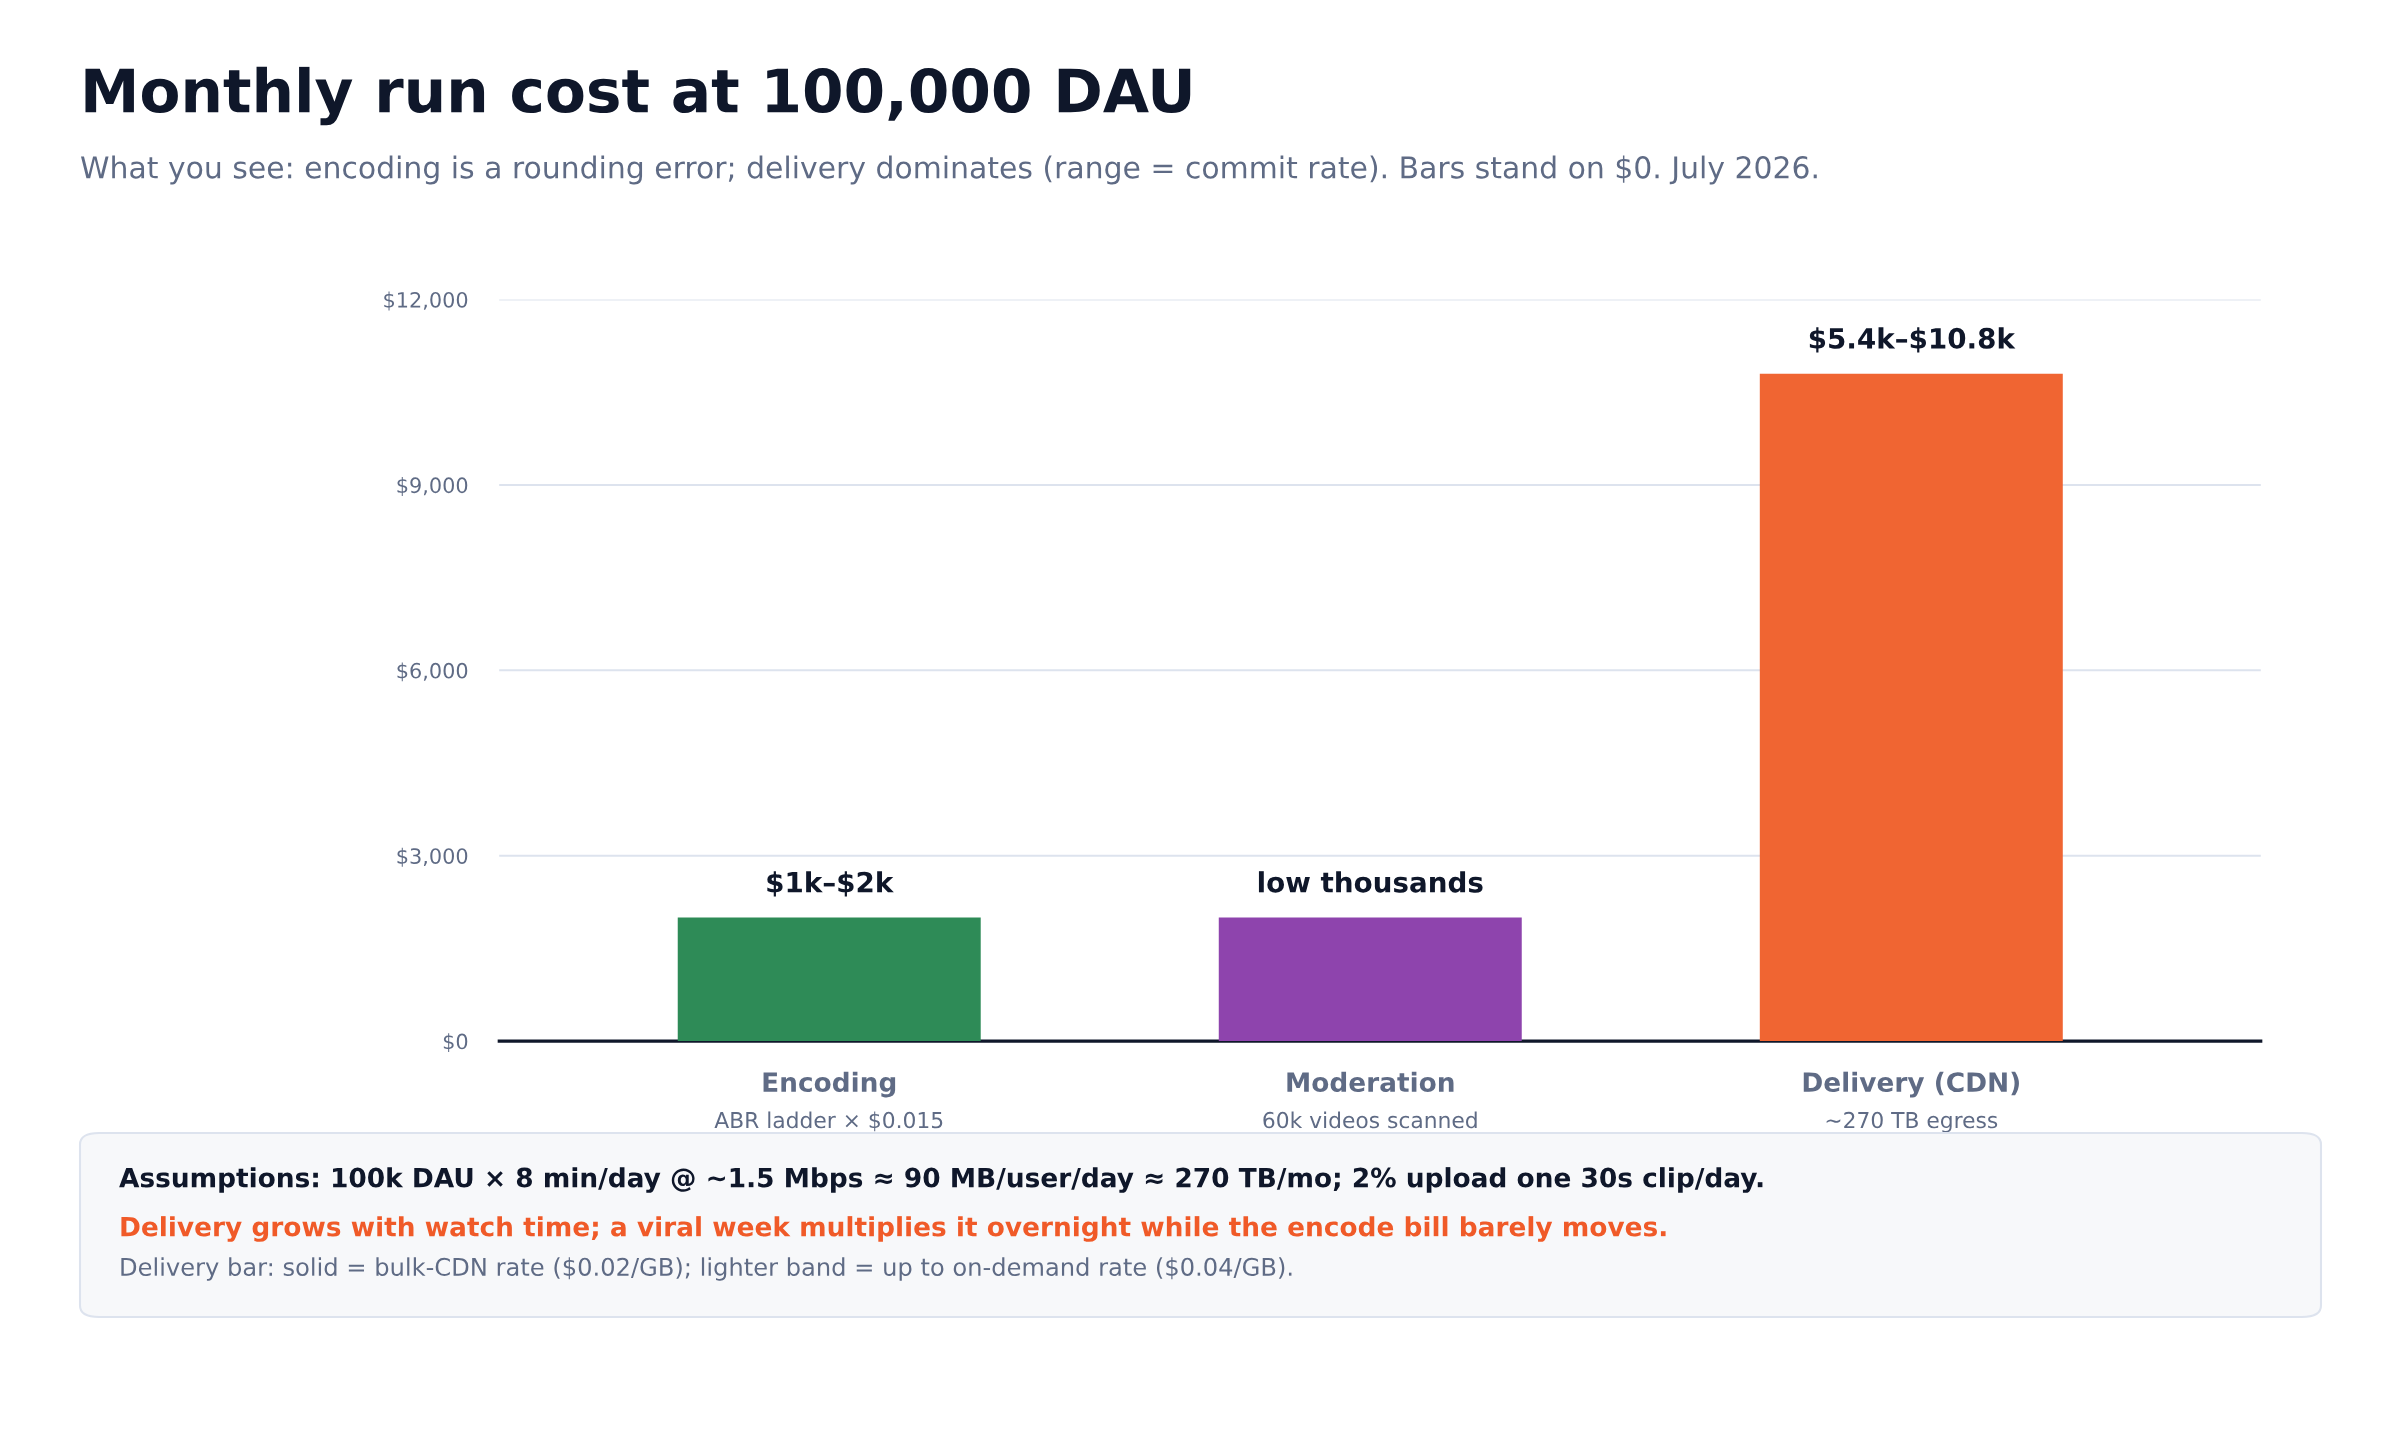 The width and height of the screenshot is (2400, 1440). Describe the element at coordinates (830, 884) in the screenshot. I see `annotation: $1k–$2k` at that location.